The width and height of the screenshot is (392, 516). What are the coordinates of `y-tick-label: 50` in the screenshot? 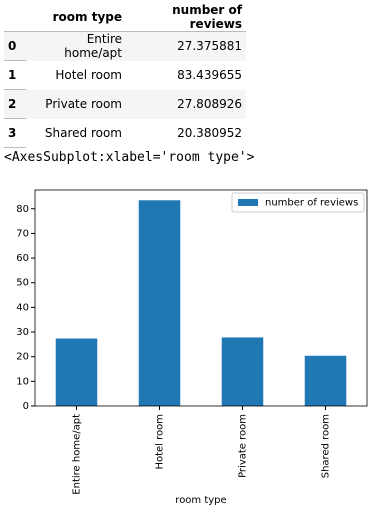 It's located at (22, 283).